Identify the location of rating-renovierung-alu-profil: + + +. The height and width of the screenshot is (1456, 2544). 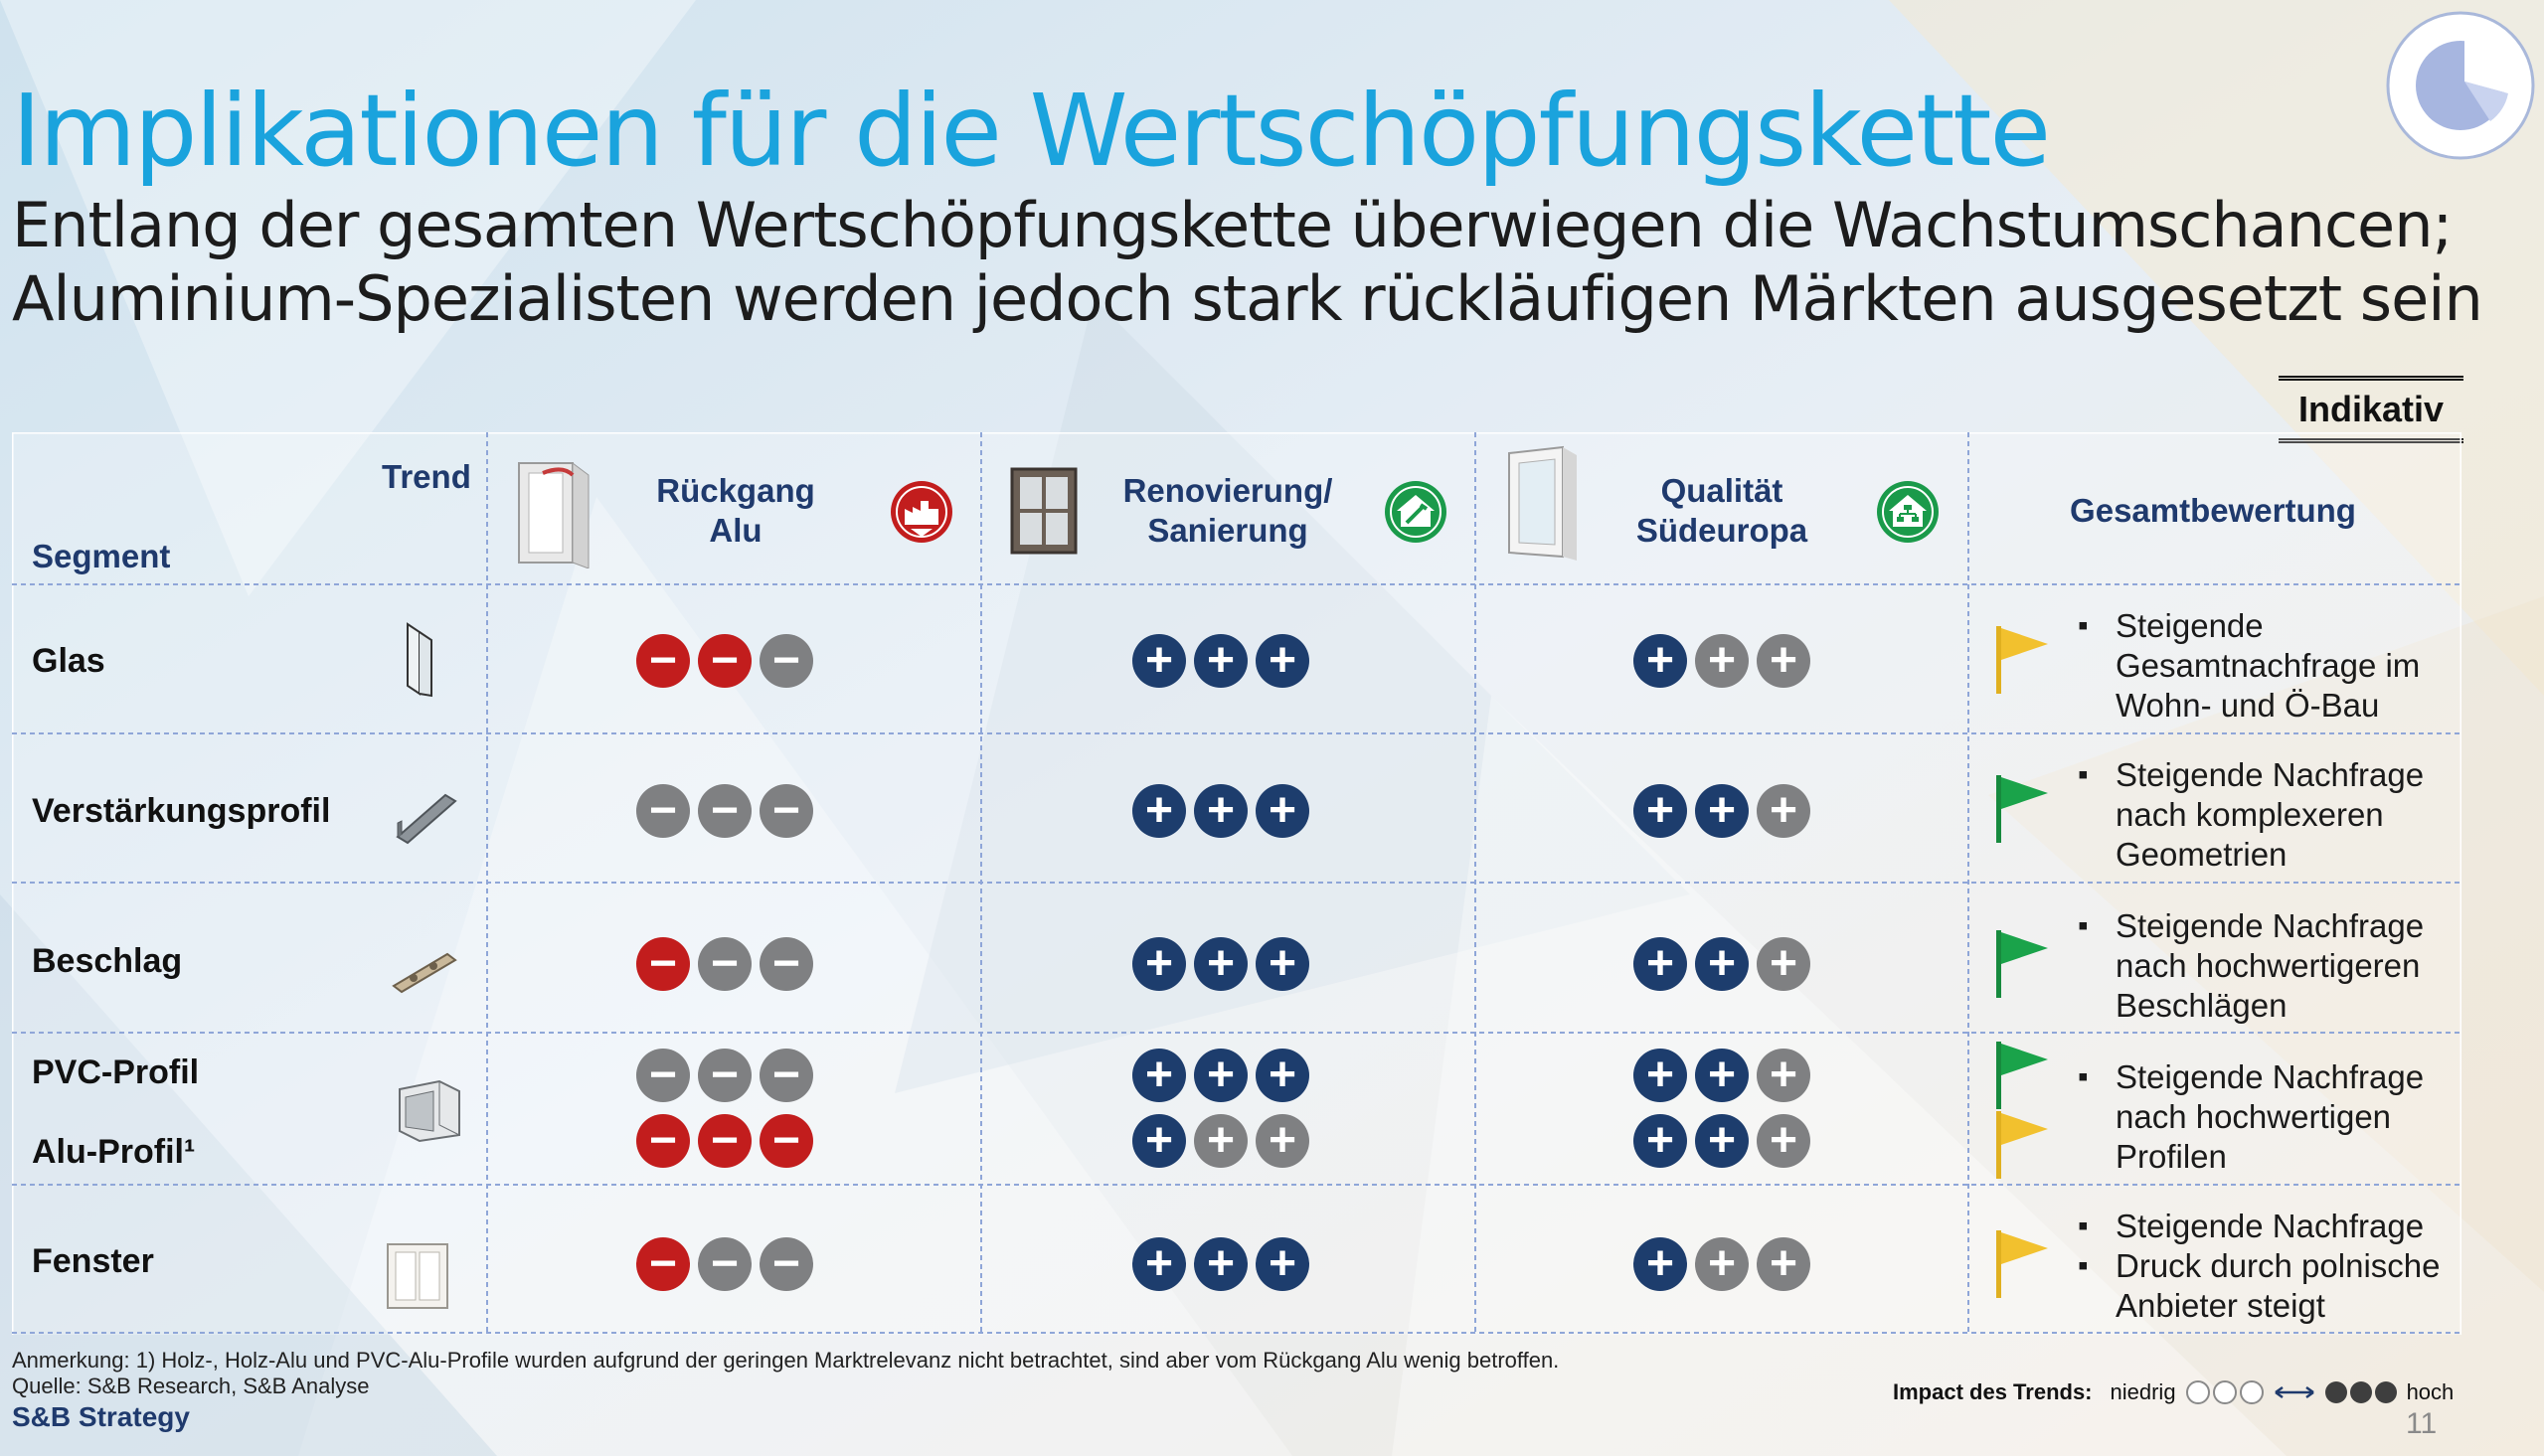
(1220, 1141).